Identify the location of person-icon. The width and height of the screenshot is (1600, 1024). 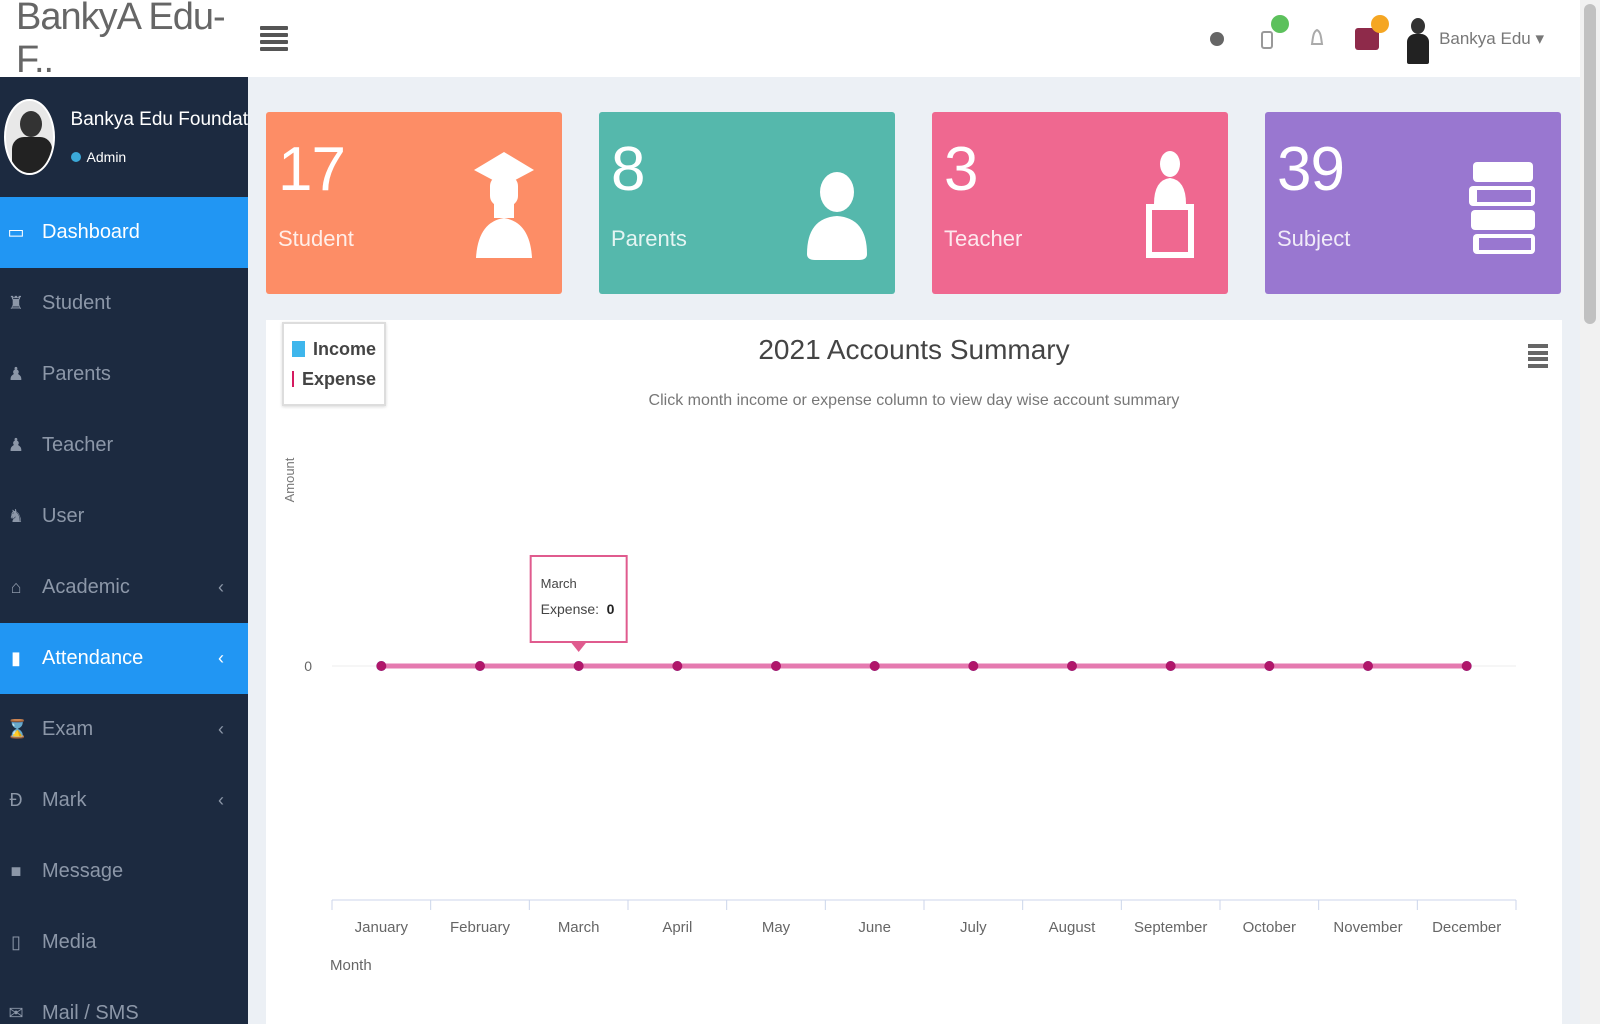
(837, 216).